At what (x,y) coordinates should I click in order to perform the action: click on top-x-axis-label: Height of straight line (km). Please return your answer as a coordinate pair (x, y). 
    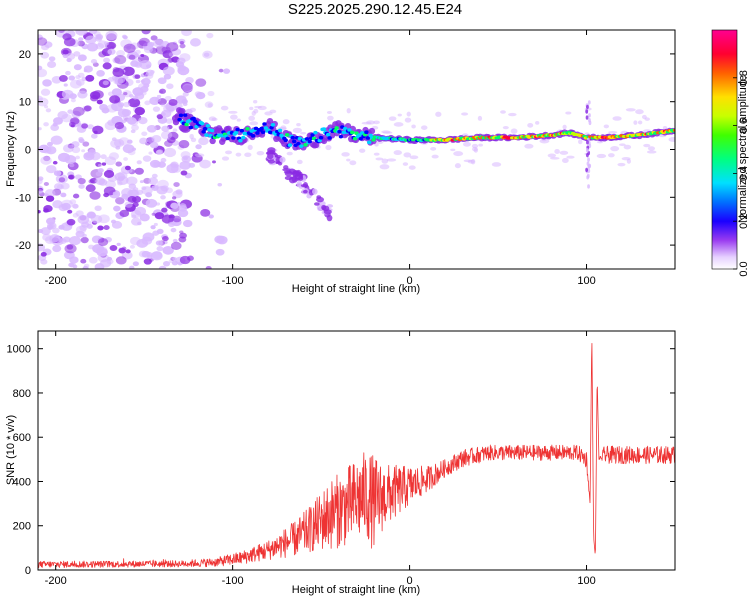
    Looking at the image, I should click on (356, 289).